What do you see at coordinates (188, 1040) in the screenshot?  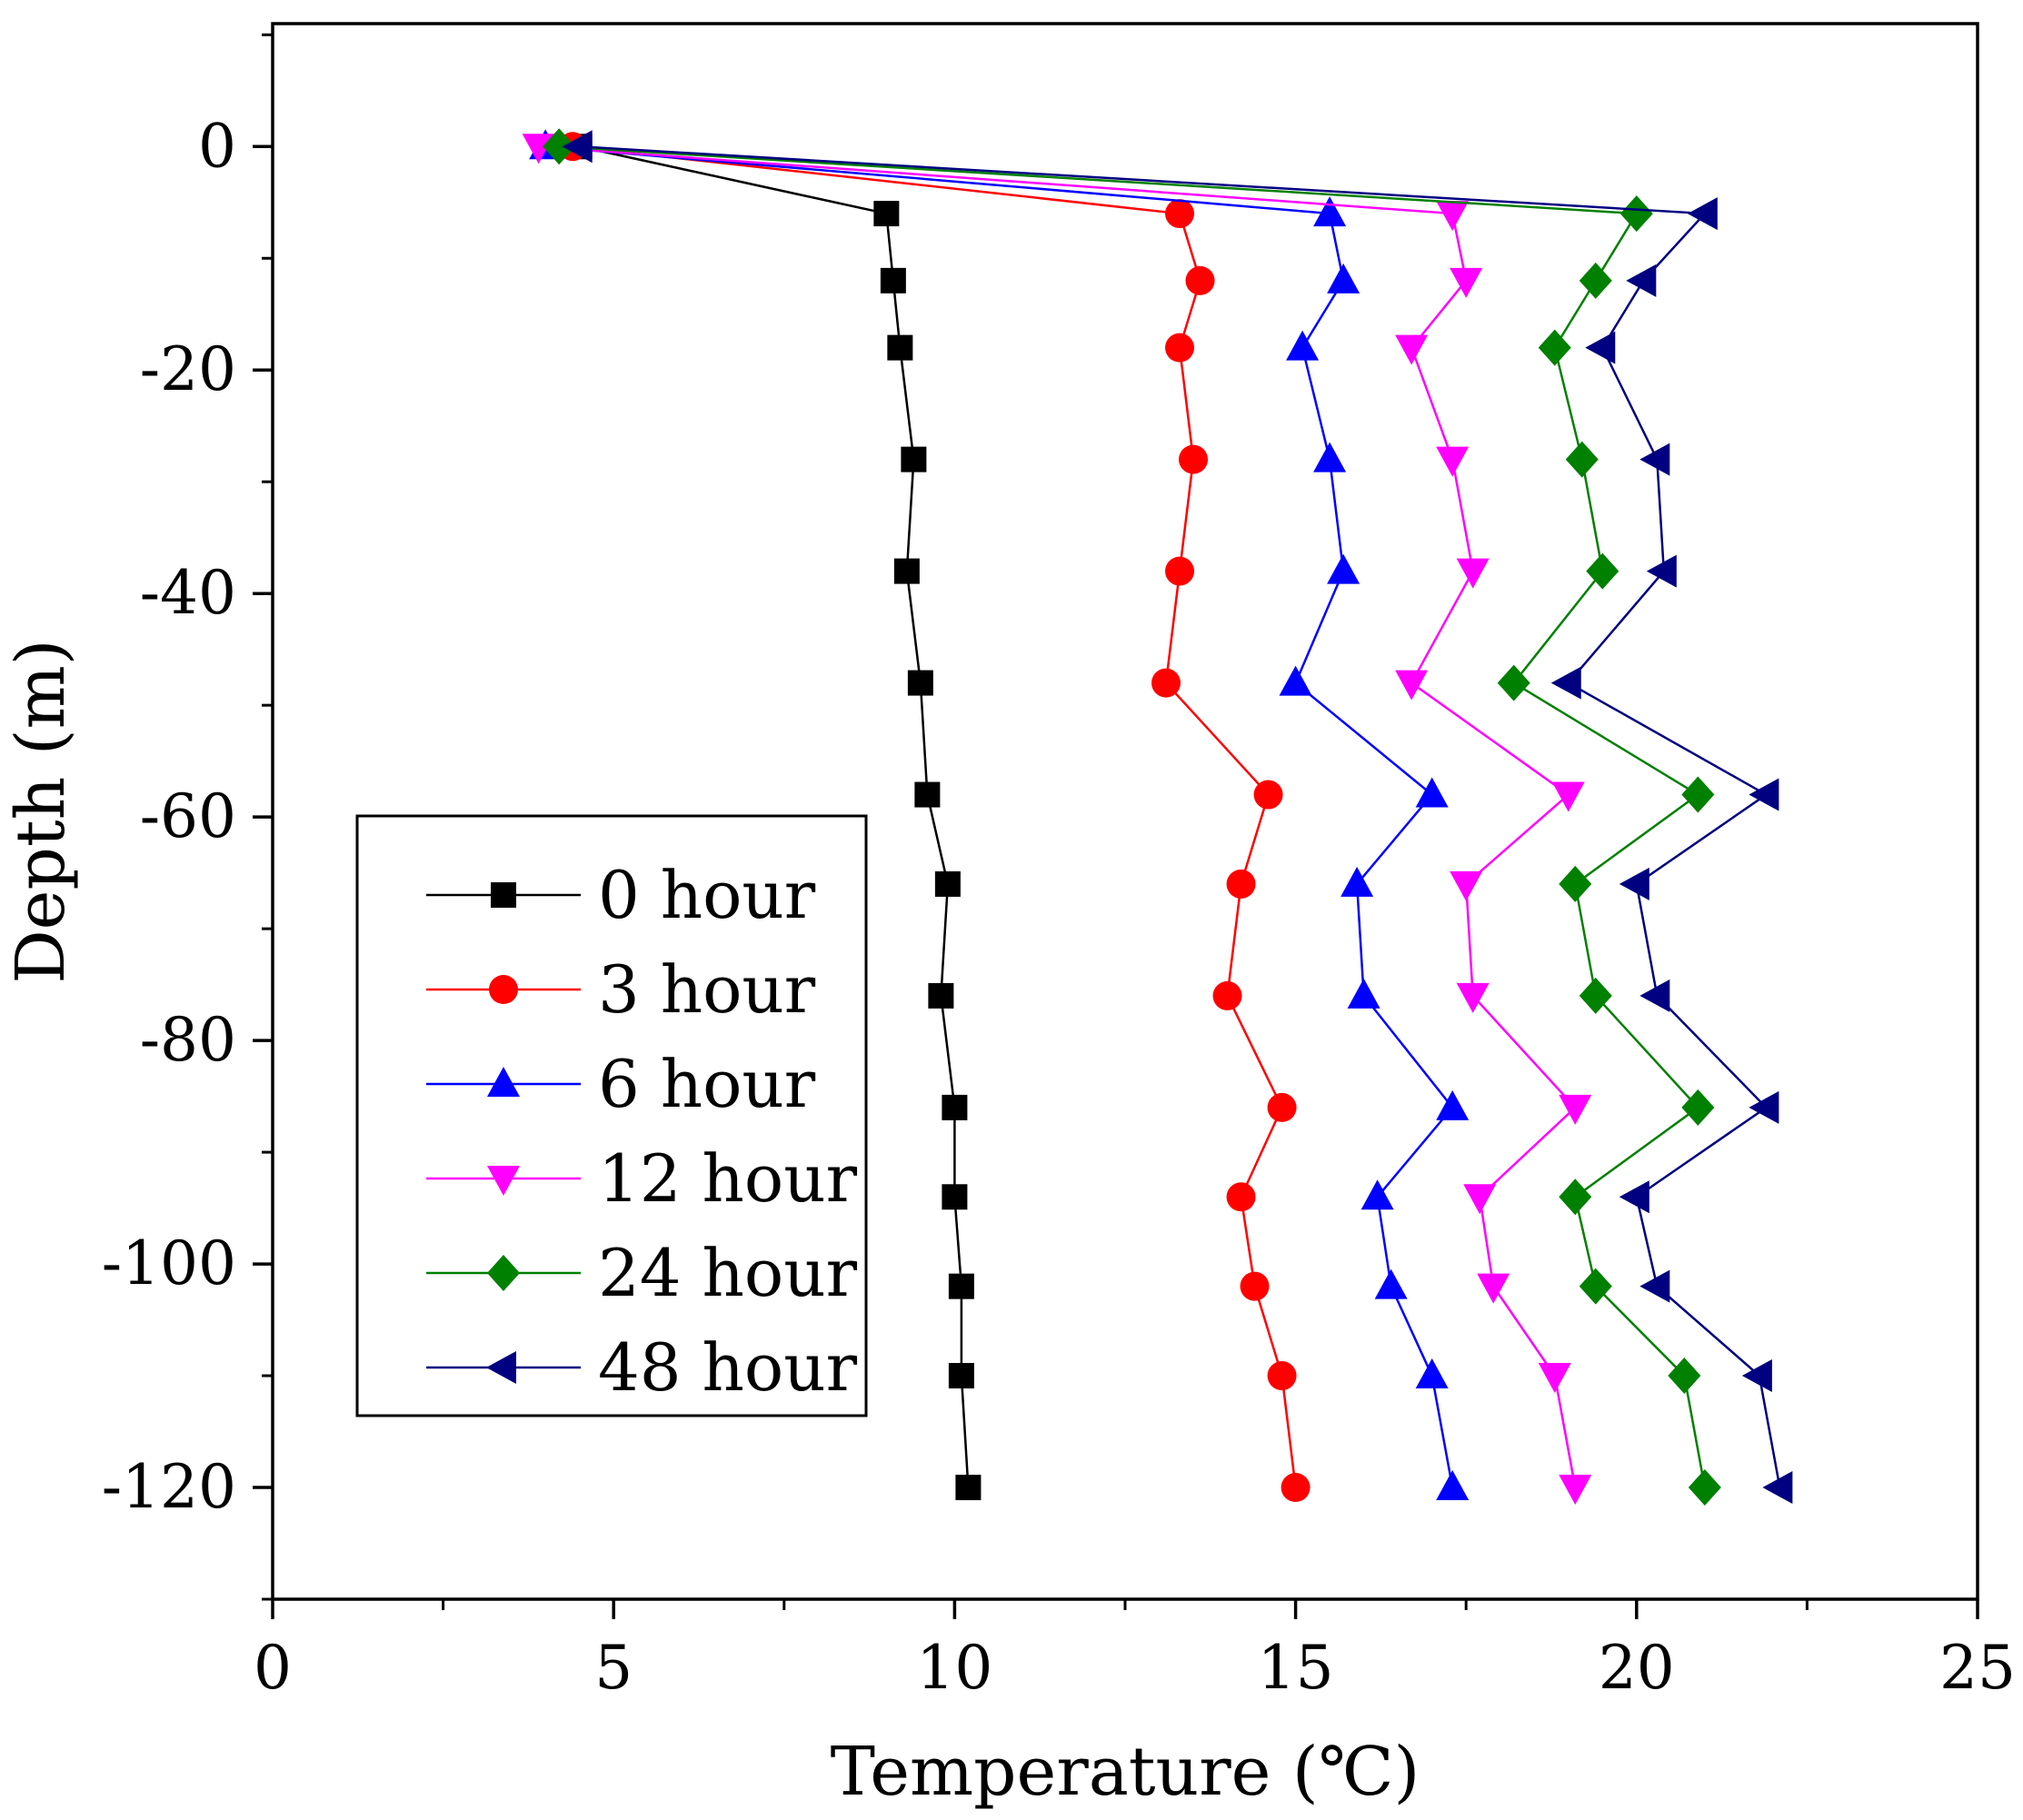 I see `y-tick-label: -80` at bounding box center [188, 1040].